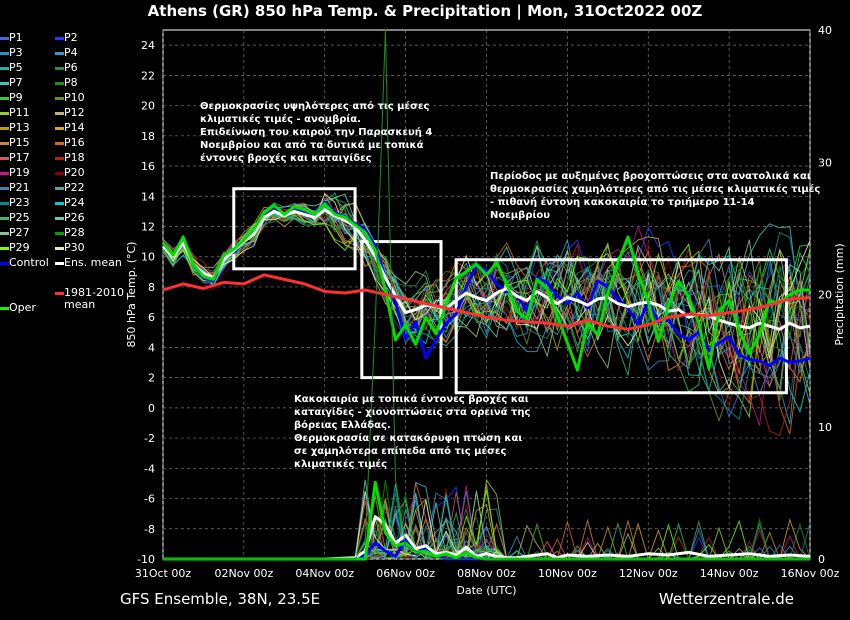  Describe the element at coordinates (22, 307) in the screenshot. I see `legend-label: Oper` at that location.